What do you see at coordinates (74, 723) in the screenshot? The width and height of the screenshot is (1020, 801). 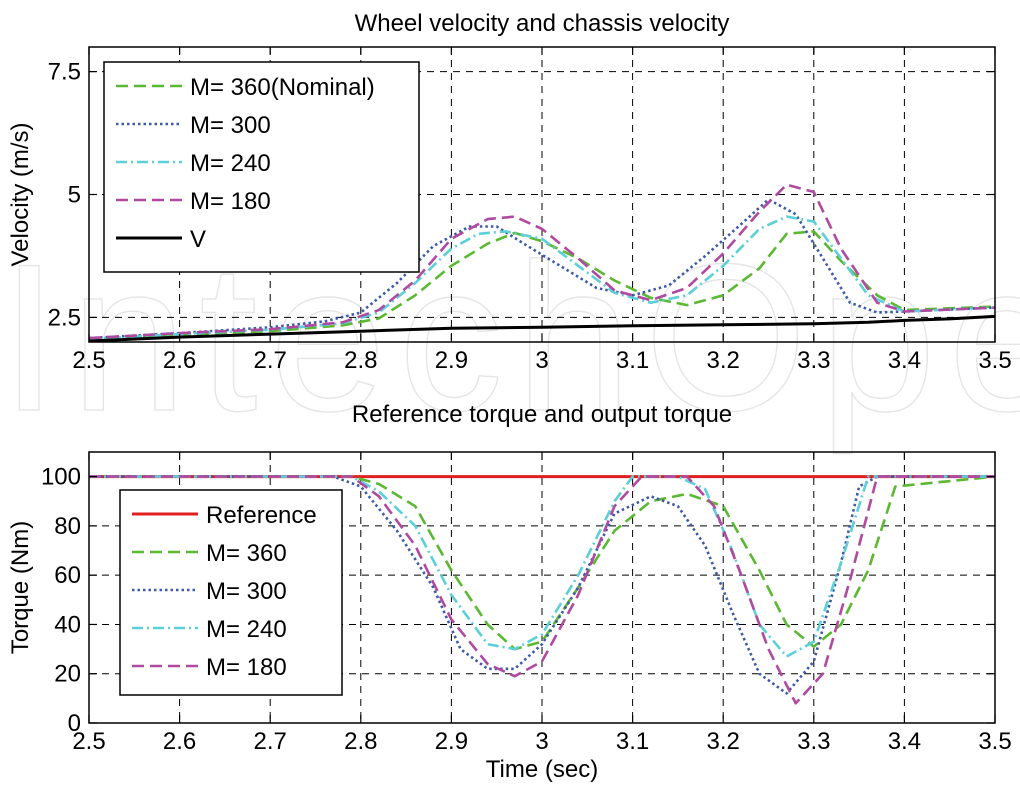 I see `y-tick-label: 0` at bounding box center [74, 723].